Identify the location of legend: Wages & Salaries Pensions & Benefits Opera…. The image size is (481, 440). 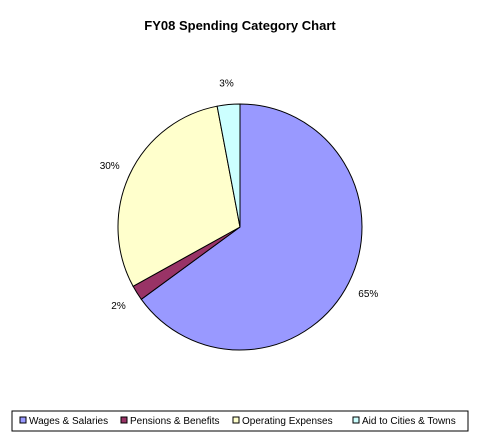
(240, 421).